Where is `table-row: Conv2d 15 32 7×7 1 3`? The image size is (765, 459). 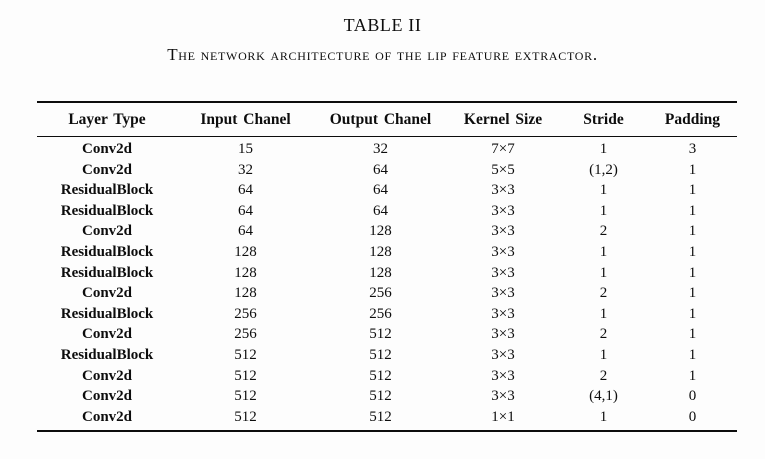
table-row: Conv2d 15 32 7×7 1 3 is located at coordinates (387, 148).